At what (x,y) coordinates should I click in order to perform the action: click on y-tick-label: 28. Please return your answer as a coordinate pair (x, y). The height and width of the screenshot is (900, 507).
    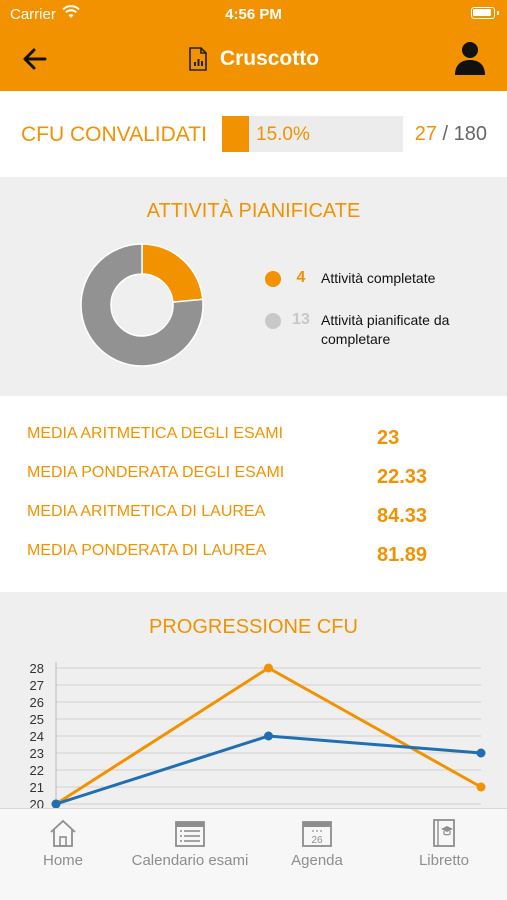
    Looking at the image, I should click on (37, 668).